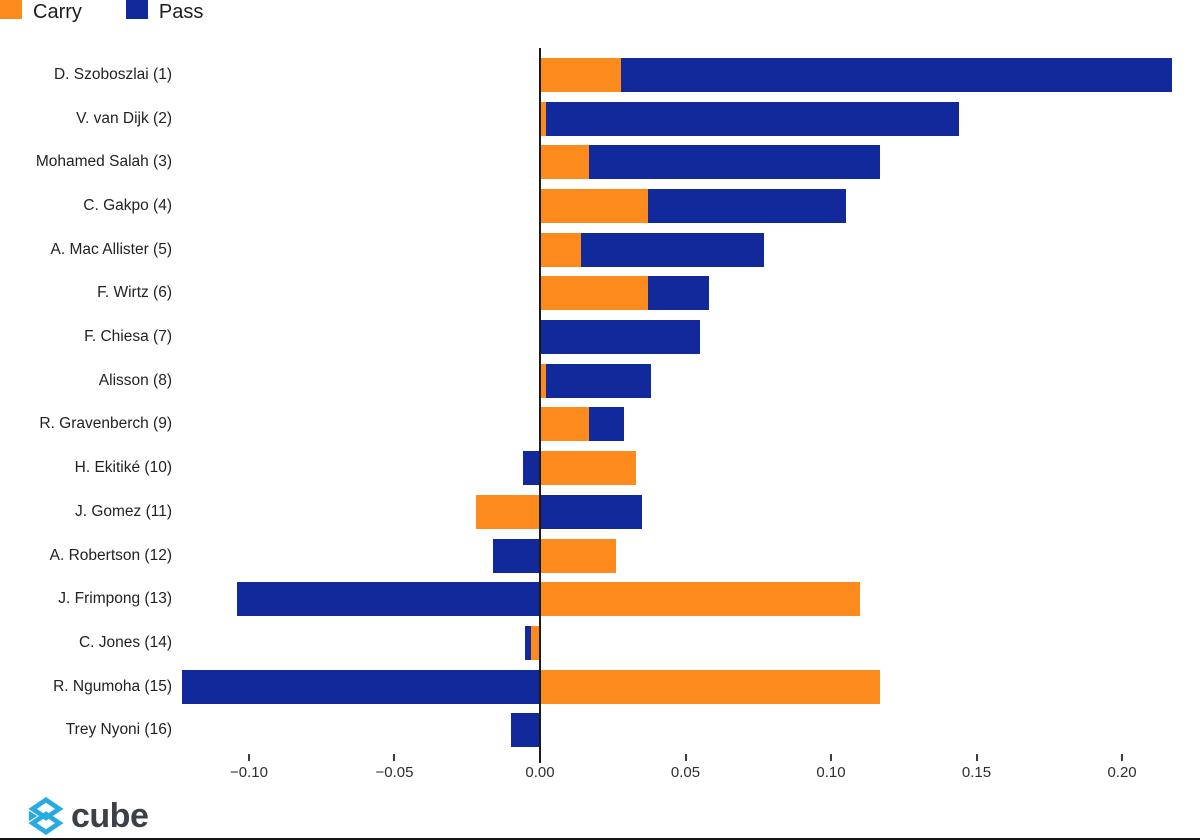 This screenshot has width=1200, height=840. I want to click on y-axis-label: Alisson (8), so click(135, 380).